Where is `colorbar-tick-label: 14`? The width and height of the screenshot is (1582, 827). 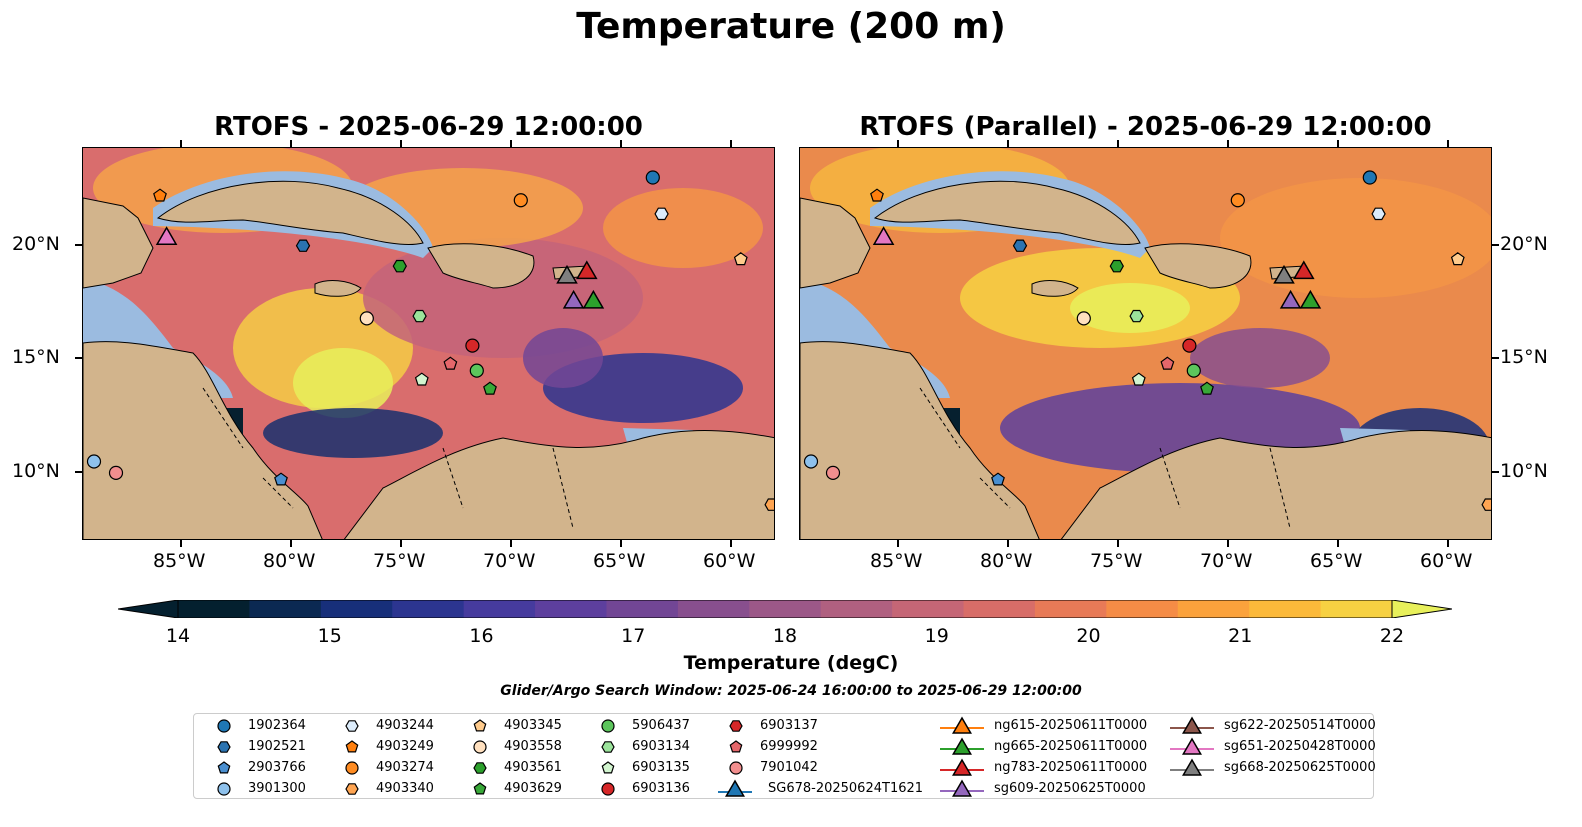 colorbar-tick-label: 14 is located at coordinates (178, 636).